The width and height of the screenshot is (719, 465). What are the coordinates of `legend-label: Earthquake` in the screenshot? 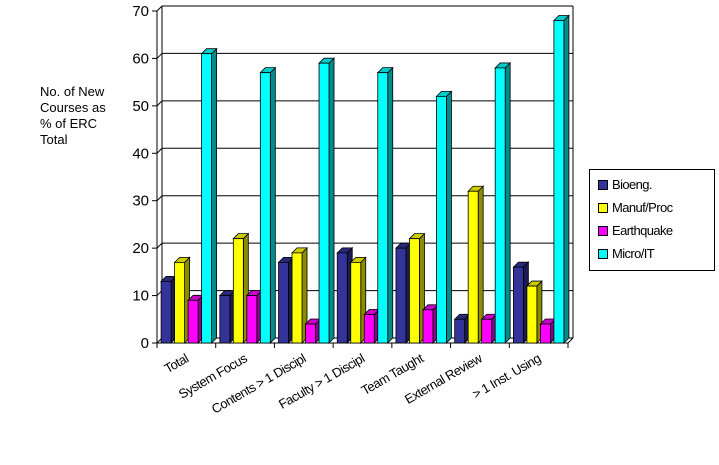 It's located at (642, 230).